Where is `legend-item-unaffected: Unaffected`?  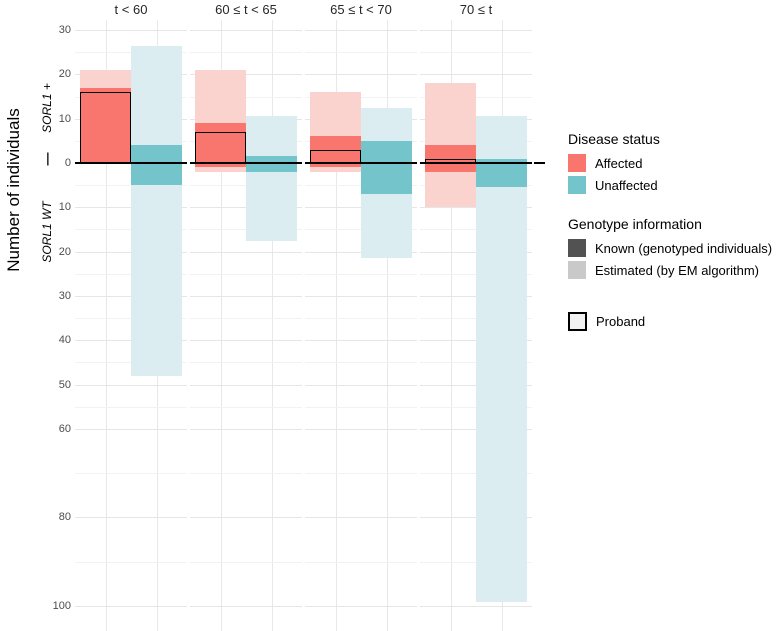 legend-item-unaffected: Unaffected is located at coordinates (613, 185).